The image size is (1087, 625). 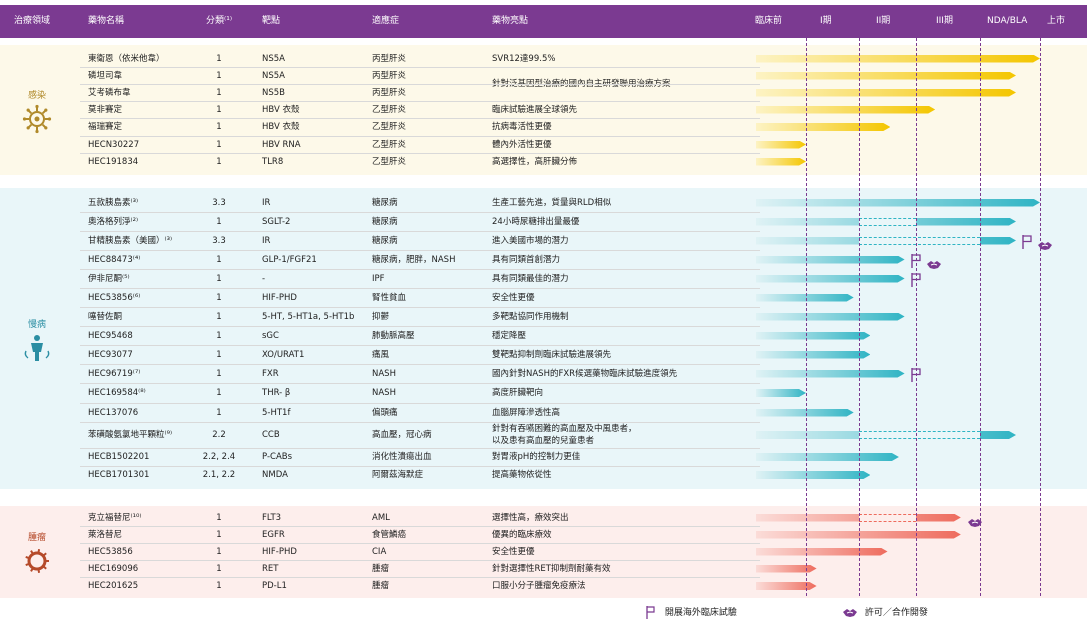 What do you see at coordinates (385, 221) in the screenshot?
I see `drug-indication: 糖尿病` at bounding box center [385, 221].